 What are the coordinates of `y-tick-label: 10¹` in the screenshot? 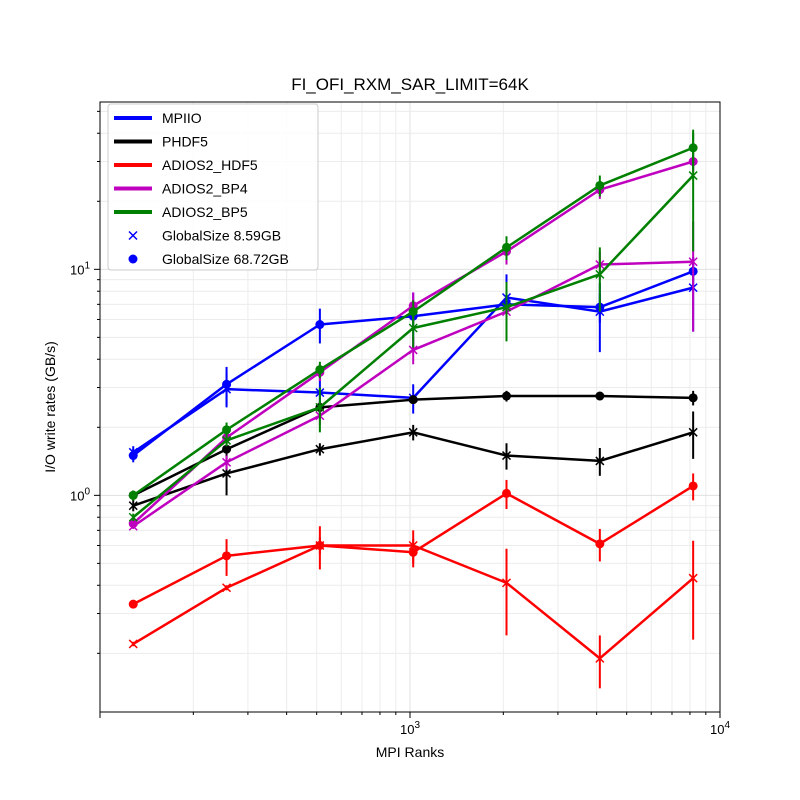 It's located at (80, 268).